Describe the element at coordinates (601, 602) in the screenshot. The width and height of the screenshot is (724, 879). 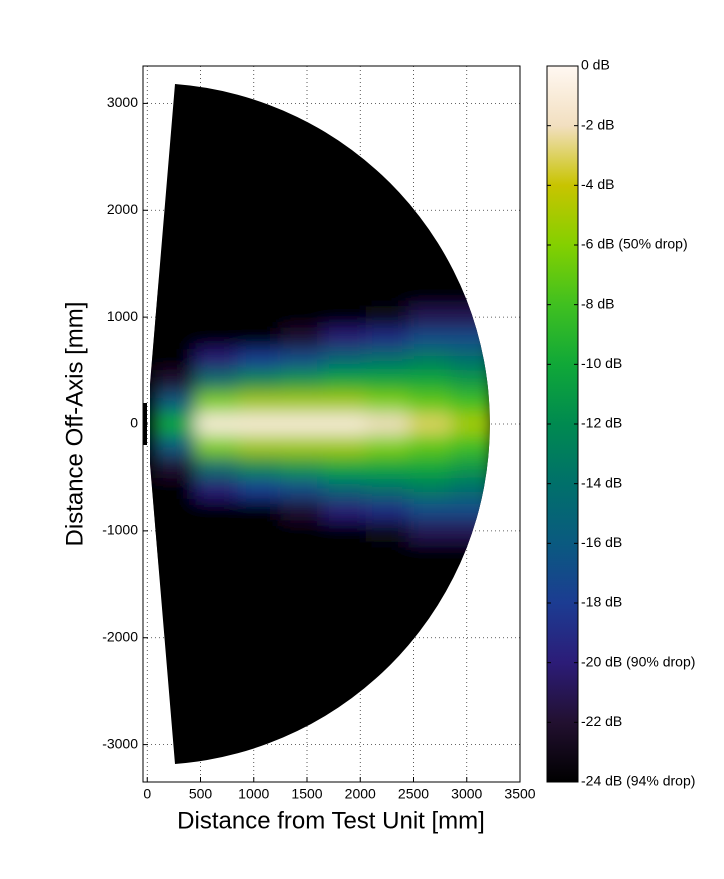
I see `colorbar-tick-label: -18 dB` at that location.